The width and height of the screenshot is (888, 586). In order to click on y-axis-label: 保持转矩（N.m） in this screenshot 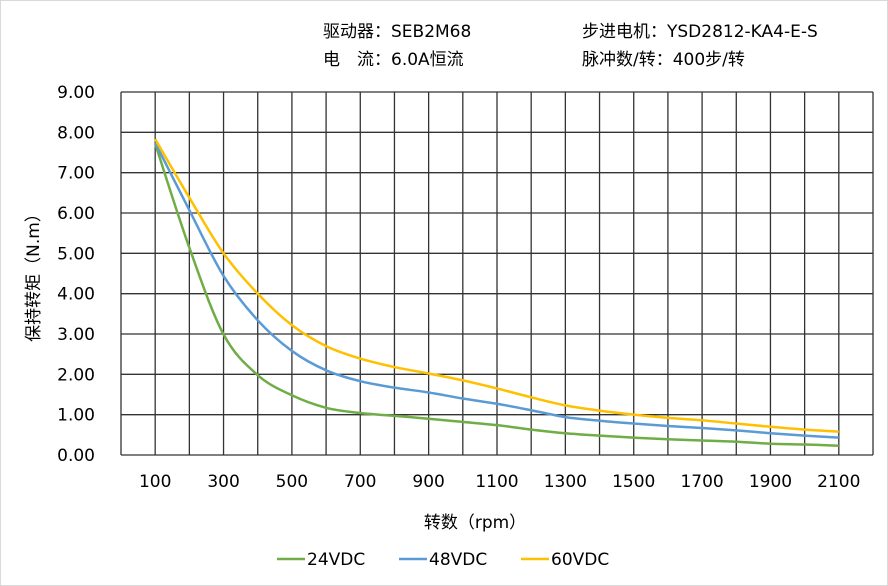, I will do `click(34, 273)`.